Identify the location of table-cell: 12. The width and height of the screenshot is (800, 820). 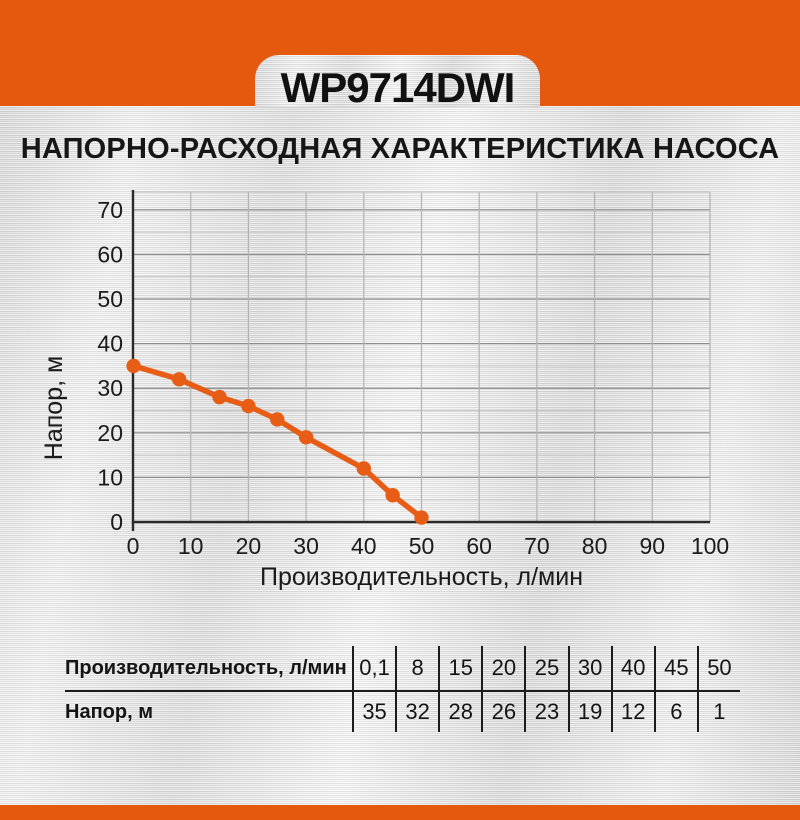
(632, 712).